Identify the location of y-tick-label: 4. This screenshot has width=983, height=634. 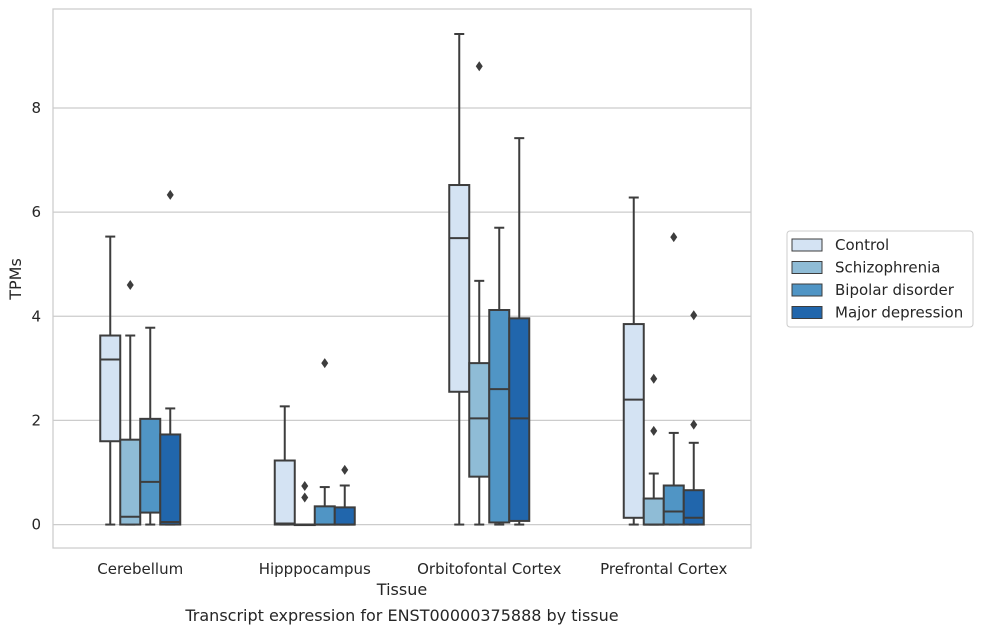
(36, 316).